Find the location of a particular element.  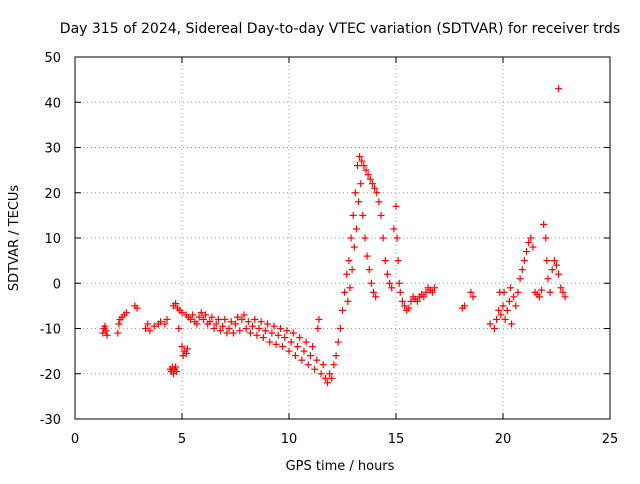

y-tick-label: 50 is located at coordinates (52, 58).